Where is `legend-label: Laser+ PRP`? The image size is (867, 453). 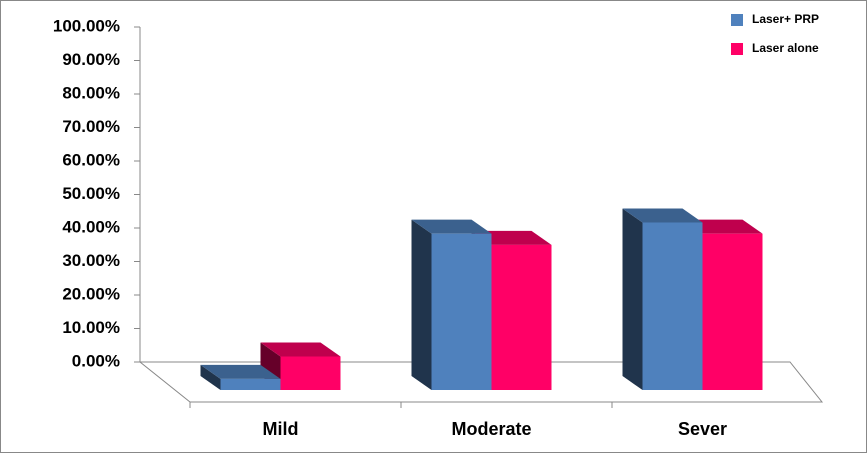
legend-label: Laser+ PRP is located at coordinates (785, 19).